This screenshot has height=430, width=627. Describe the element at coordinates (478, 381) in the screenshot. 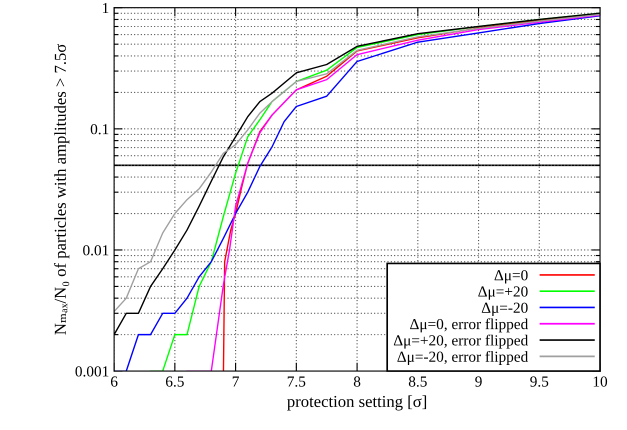

I see `x-tick-label: 9` at that location.